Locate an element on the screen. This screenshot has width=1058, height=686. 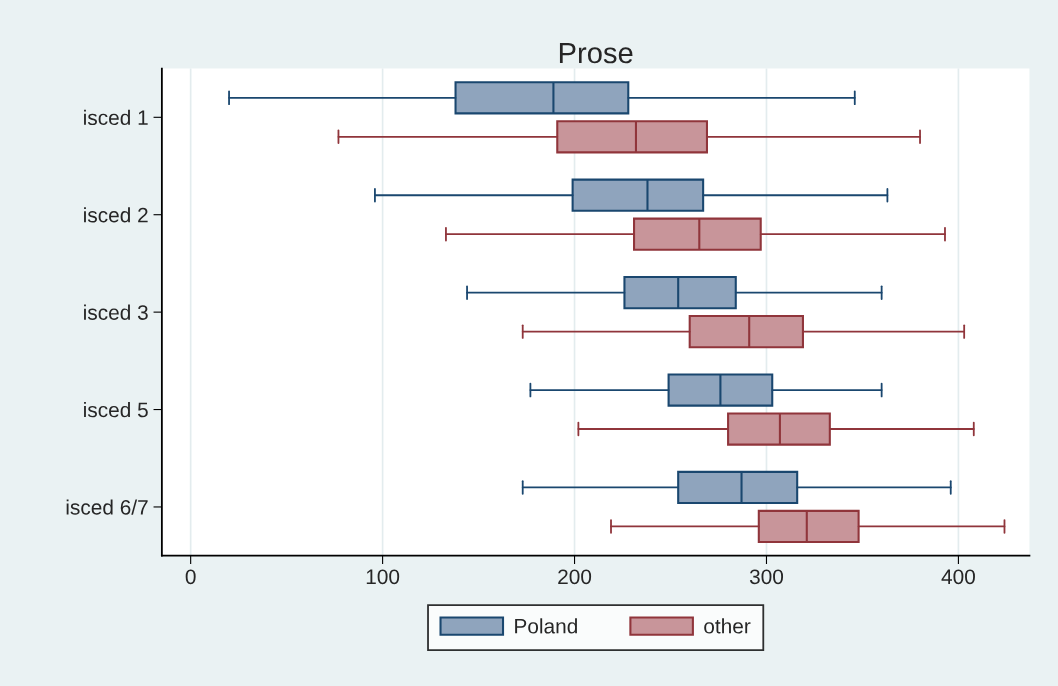
x-tick-label: 0 is located at coordinates (190, 577).